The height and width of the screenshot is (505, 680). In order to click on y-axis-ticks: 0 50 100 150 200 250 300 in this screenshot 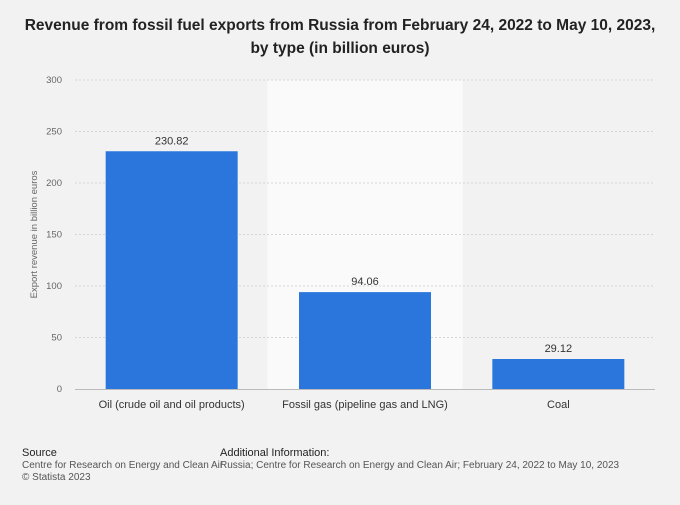, I will do `click(54, 235)`.